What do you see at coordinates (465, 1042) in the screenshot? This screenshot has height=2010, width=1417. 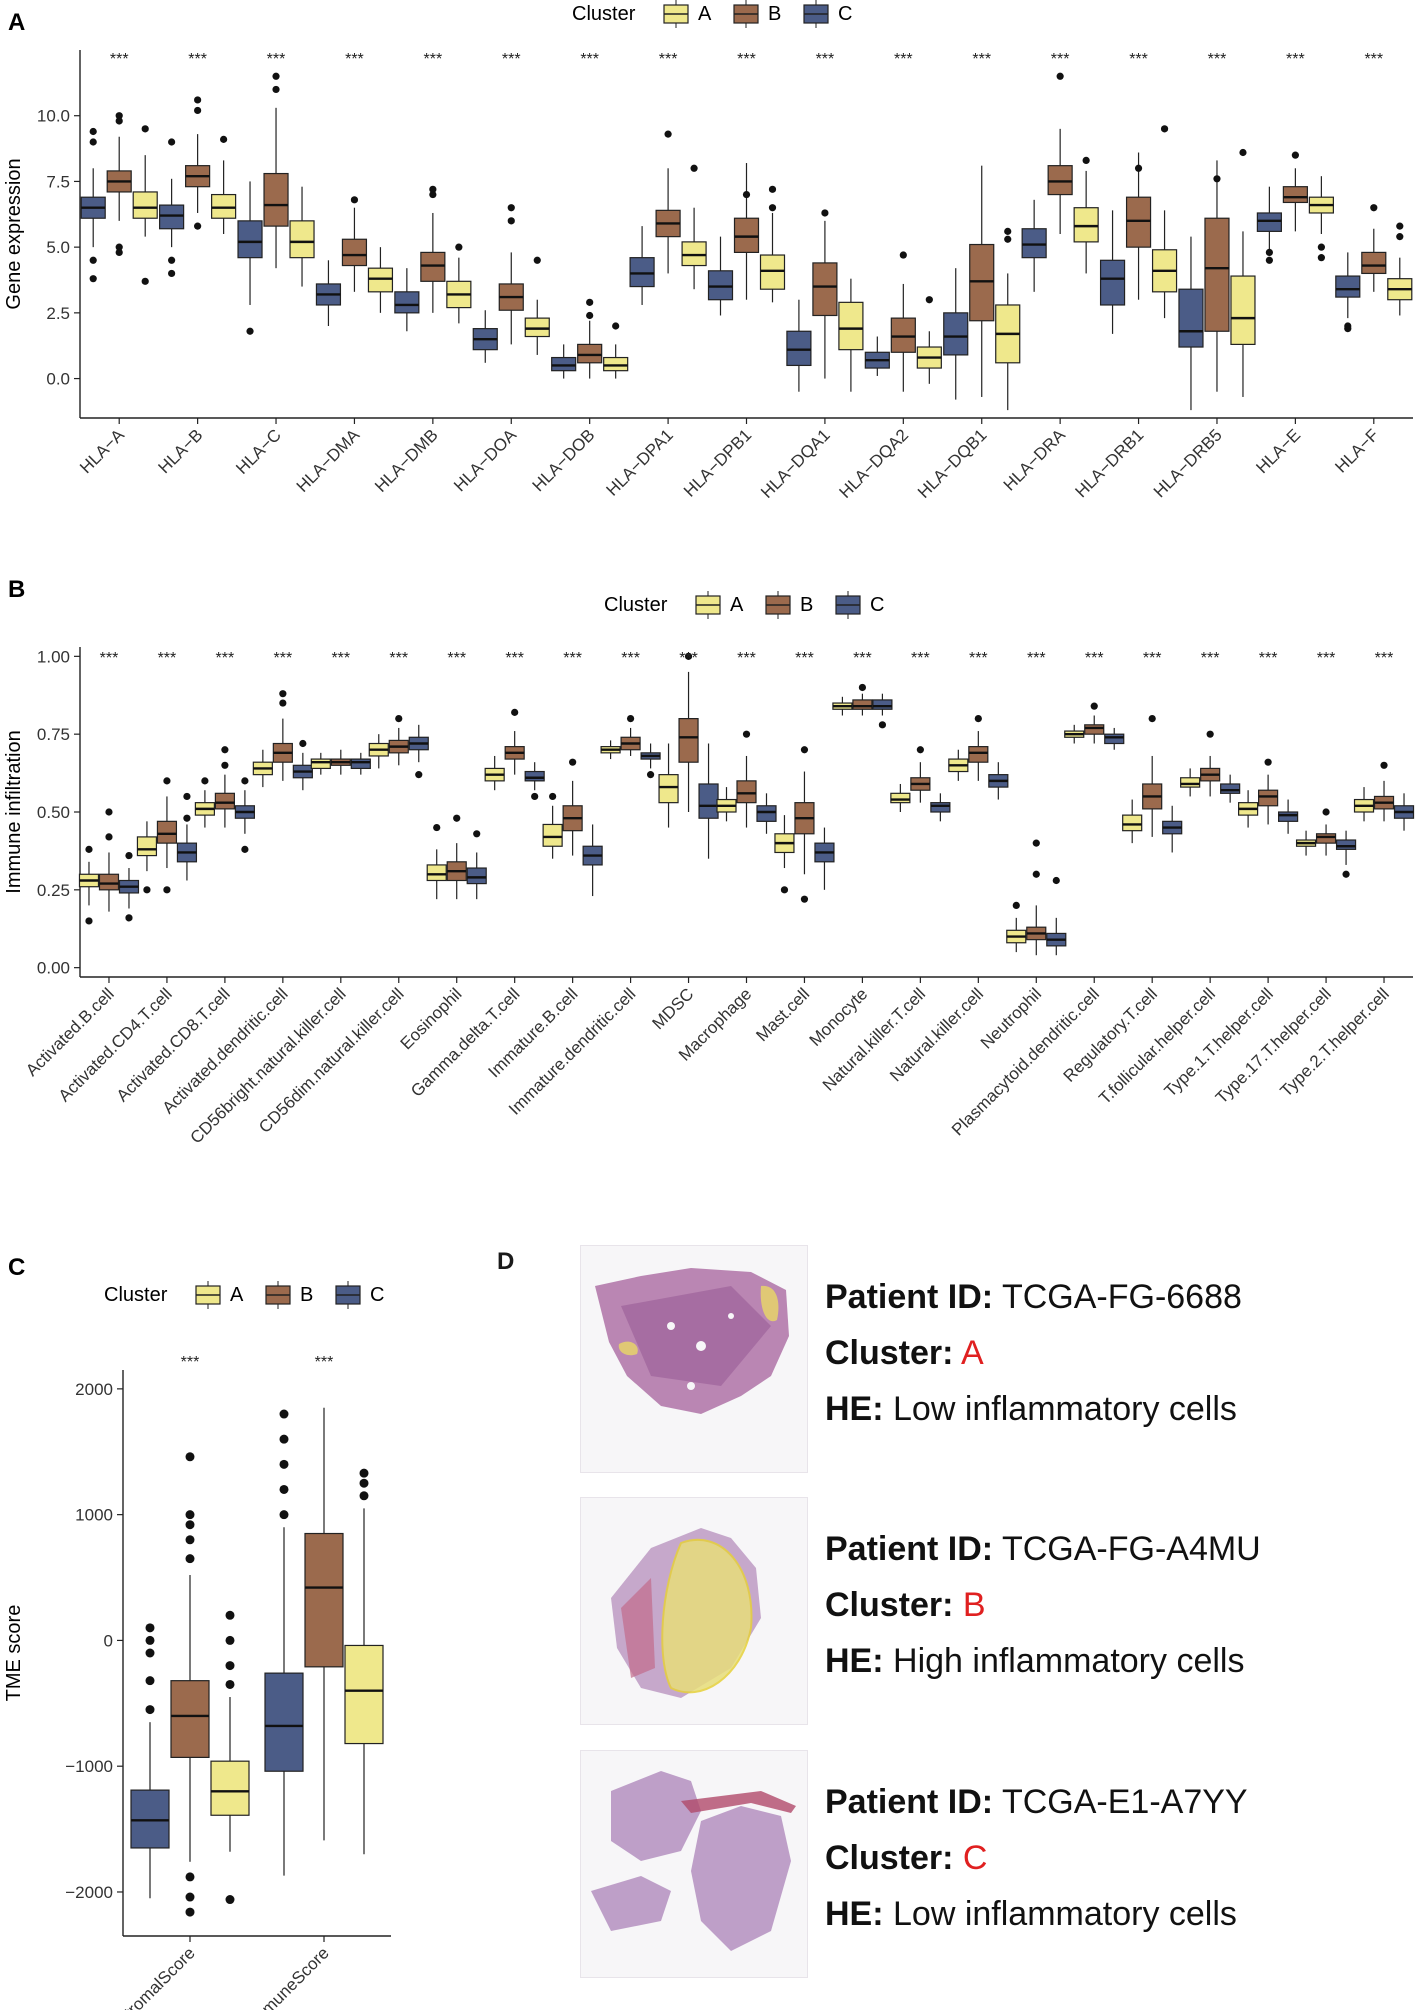 I see `x-tick-label: Gamma.delta.T.cell` at bounding box center [465, 1042].